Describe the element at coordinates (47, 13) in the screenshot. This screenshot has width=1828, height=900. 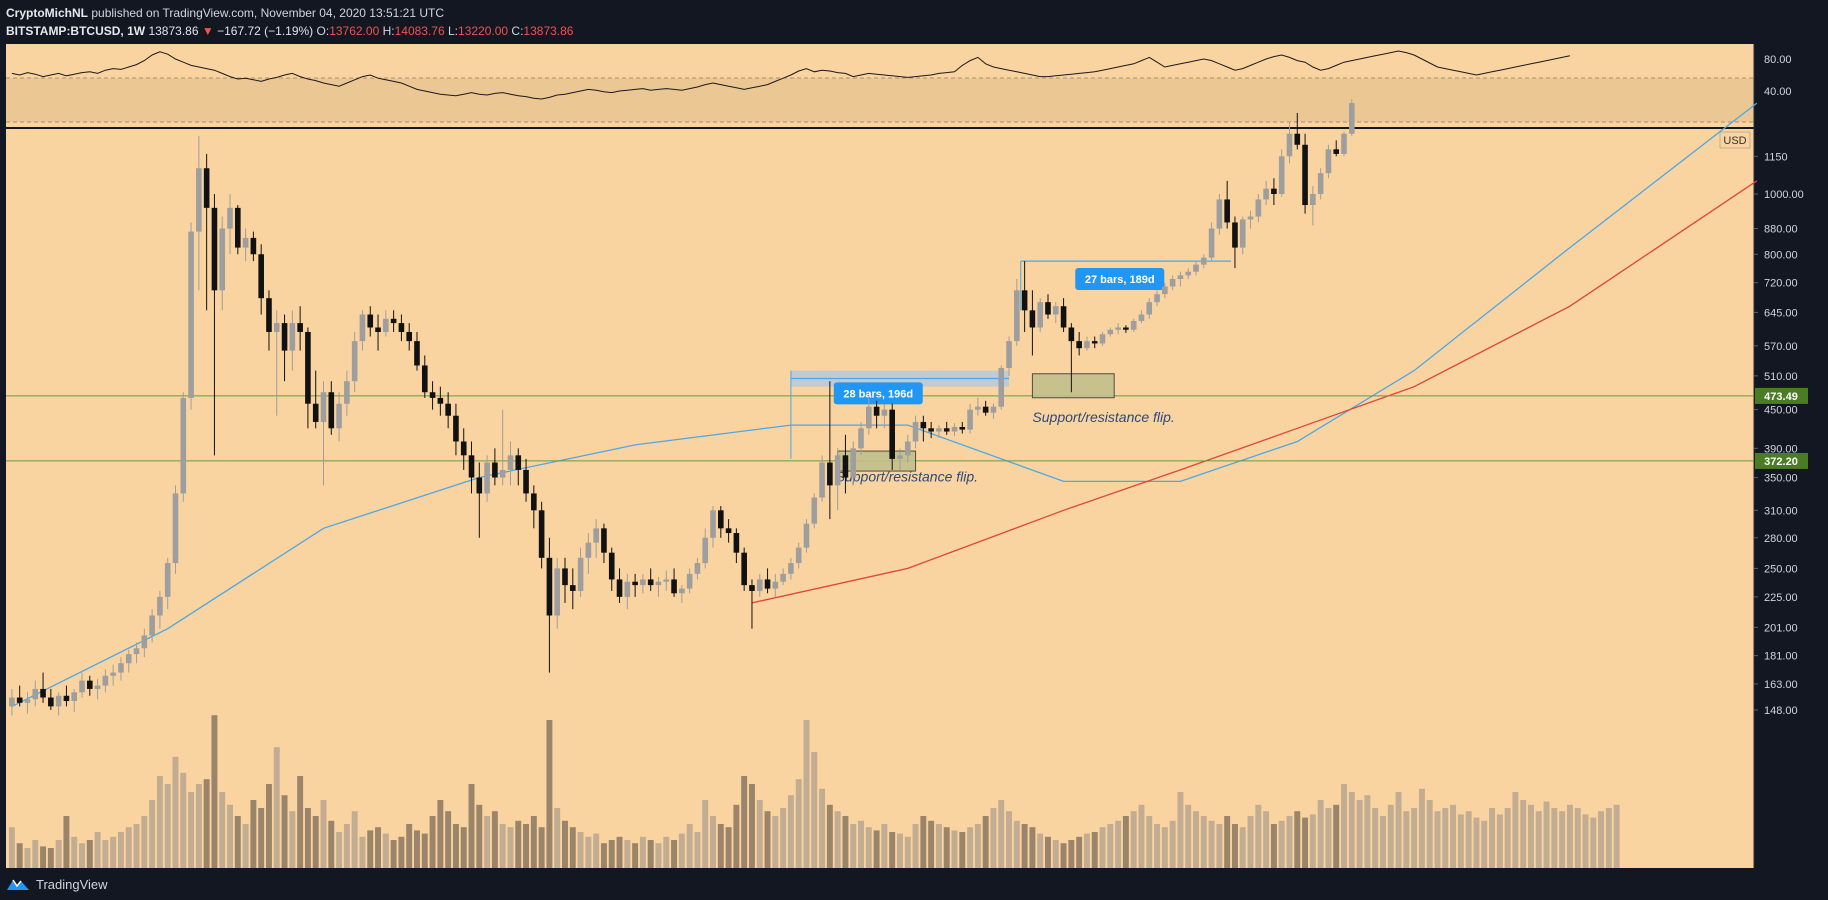
I see `author-name: CryptoMichNL` at that location.